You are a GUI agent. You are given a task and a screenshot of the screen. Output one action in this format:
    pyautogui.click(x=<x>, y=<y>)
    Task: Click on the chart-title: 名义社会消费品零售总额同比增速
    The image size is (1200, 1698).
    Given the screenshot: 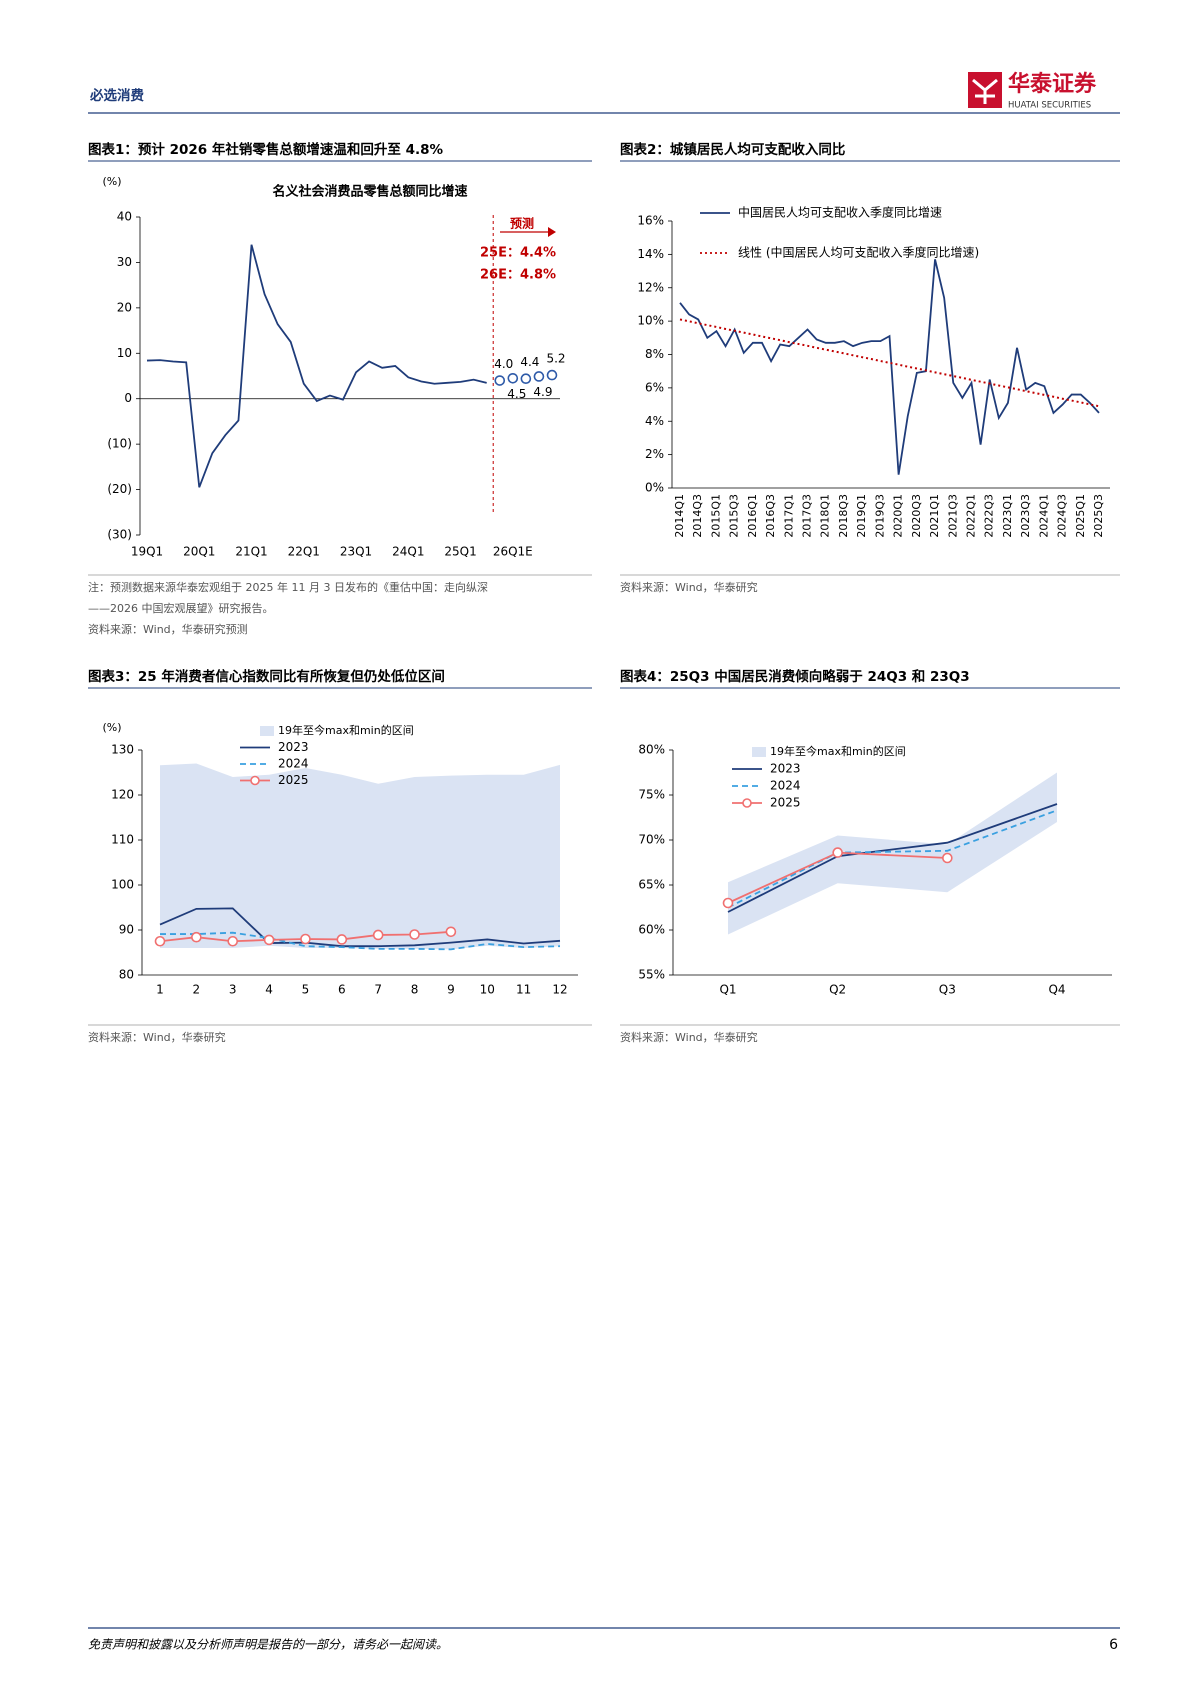 What is the action you would take?
    pyautogui.click(x=369, y=192)
    